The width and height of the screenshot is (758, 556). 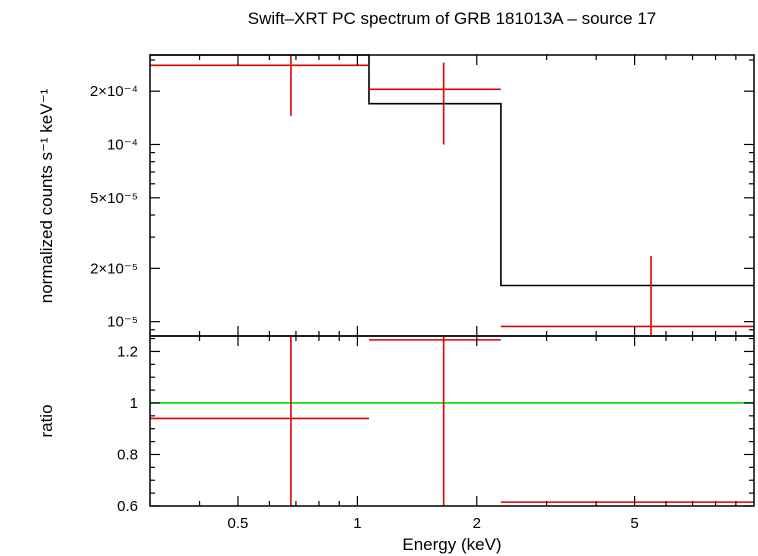 What do you see at coordinates (122, 322) in the screenshot?
I see `y-tick-label: 10⁻⁵` at bounding box center [122, 322].